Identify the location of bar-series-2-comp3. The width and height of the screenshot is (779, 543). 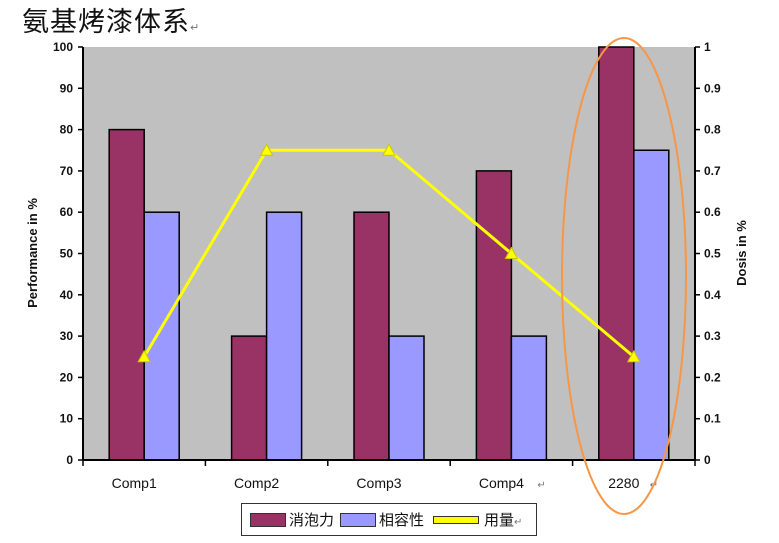
(406, 398).